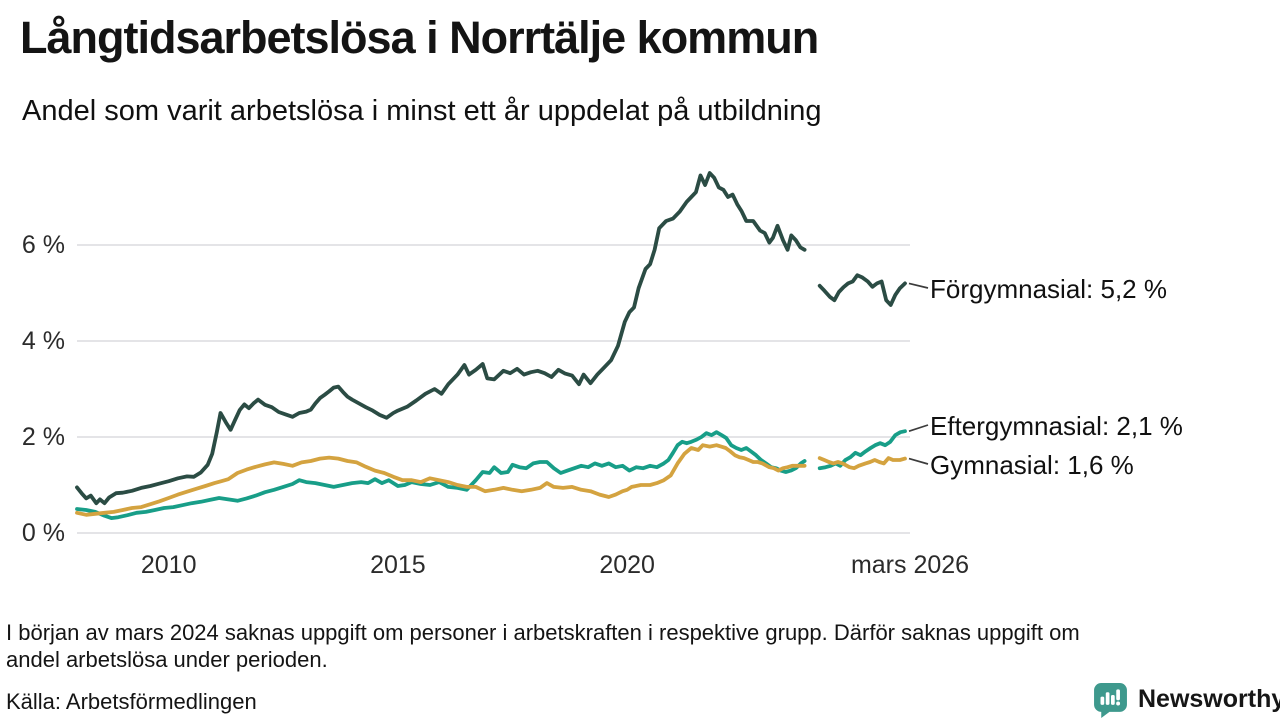  I want to click on y-tick-label: 6 %, so click(43, 245).